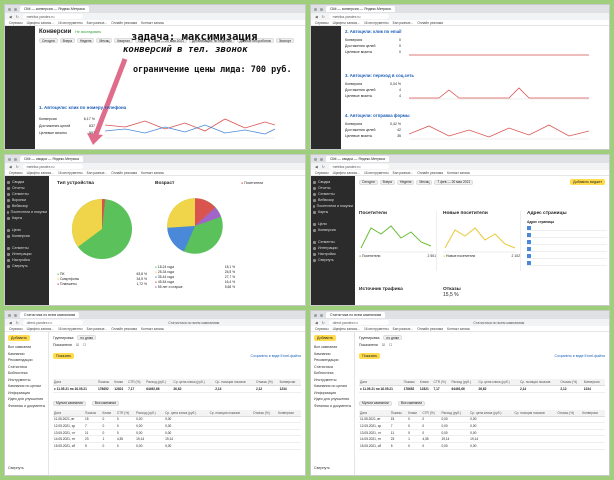  Describe the element at coordinates (27, 212) in the screenshot. I see `sidebar-item: Посетители и покупки` at that location.